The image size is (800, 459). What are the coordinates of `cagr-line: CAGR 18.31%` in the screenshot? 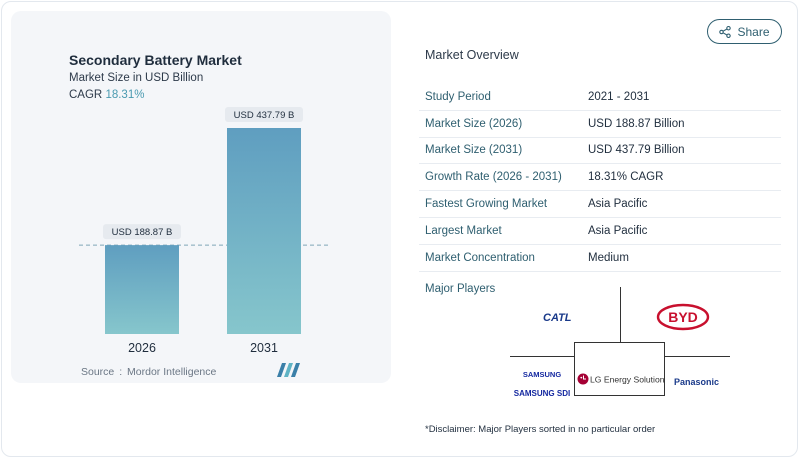 It's located at (106, 95).